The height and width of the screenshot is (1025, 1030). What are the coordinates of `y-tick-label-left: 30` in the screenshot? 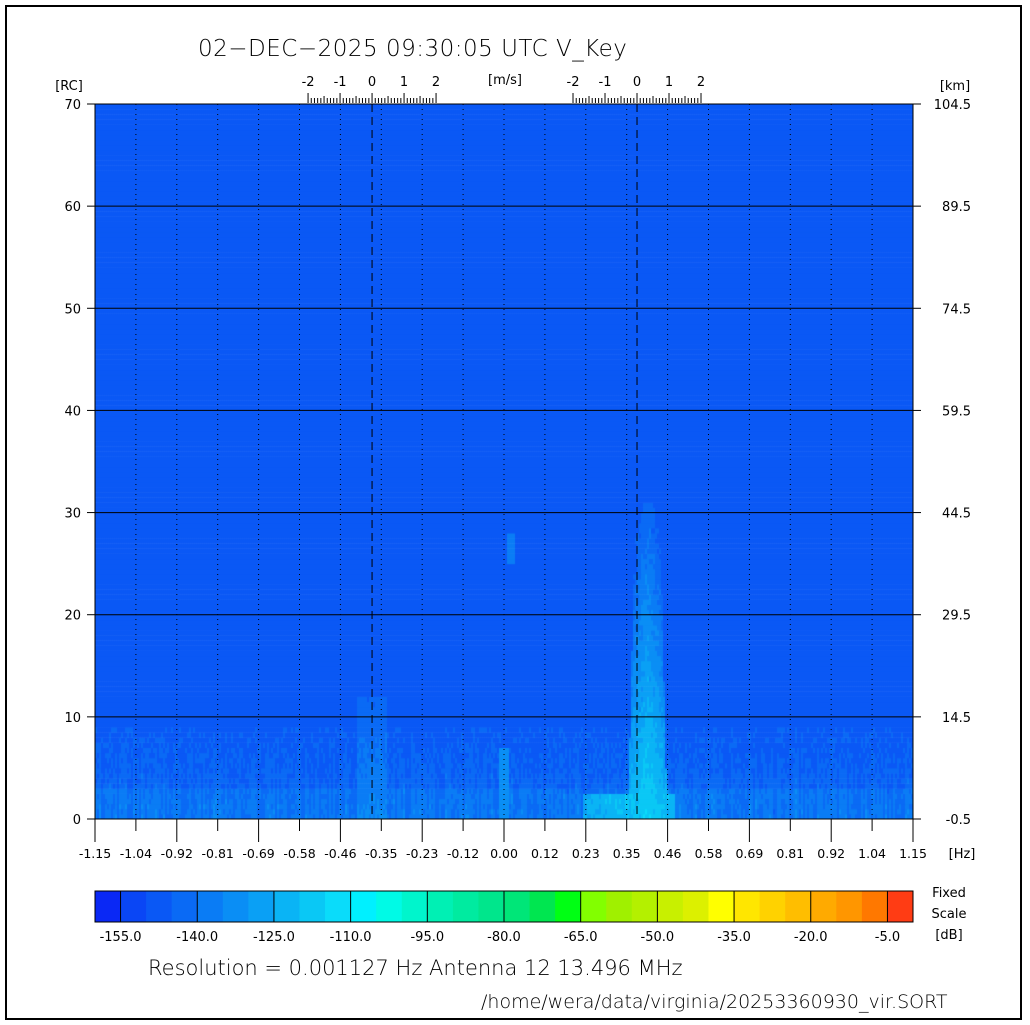 It's located at (72, 514).